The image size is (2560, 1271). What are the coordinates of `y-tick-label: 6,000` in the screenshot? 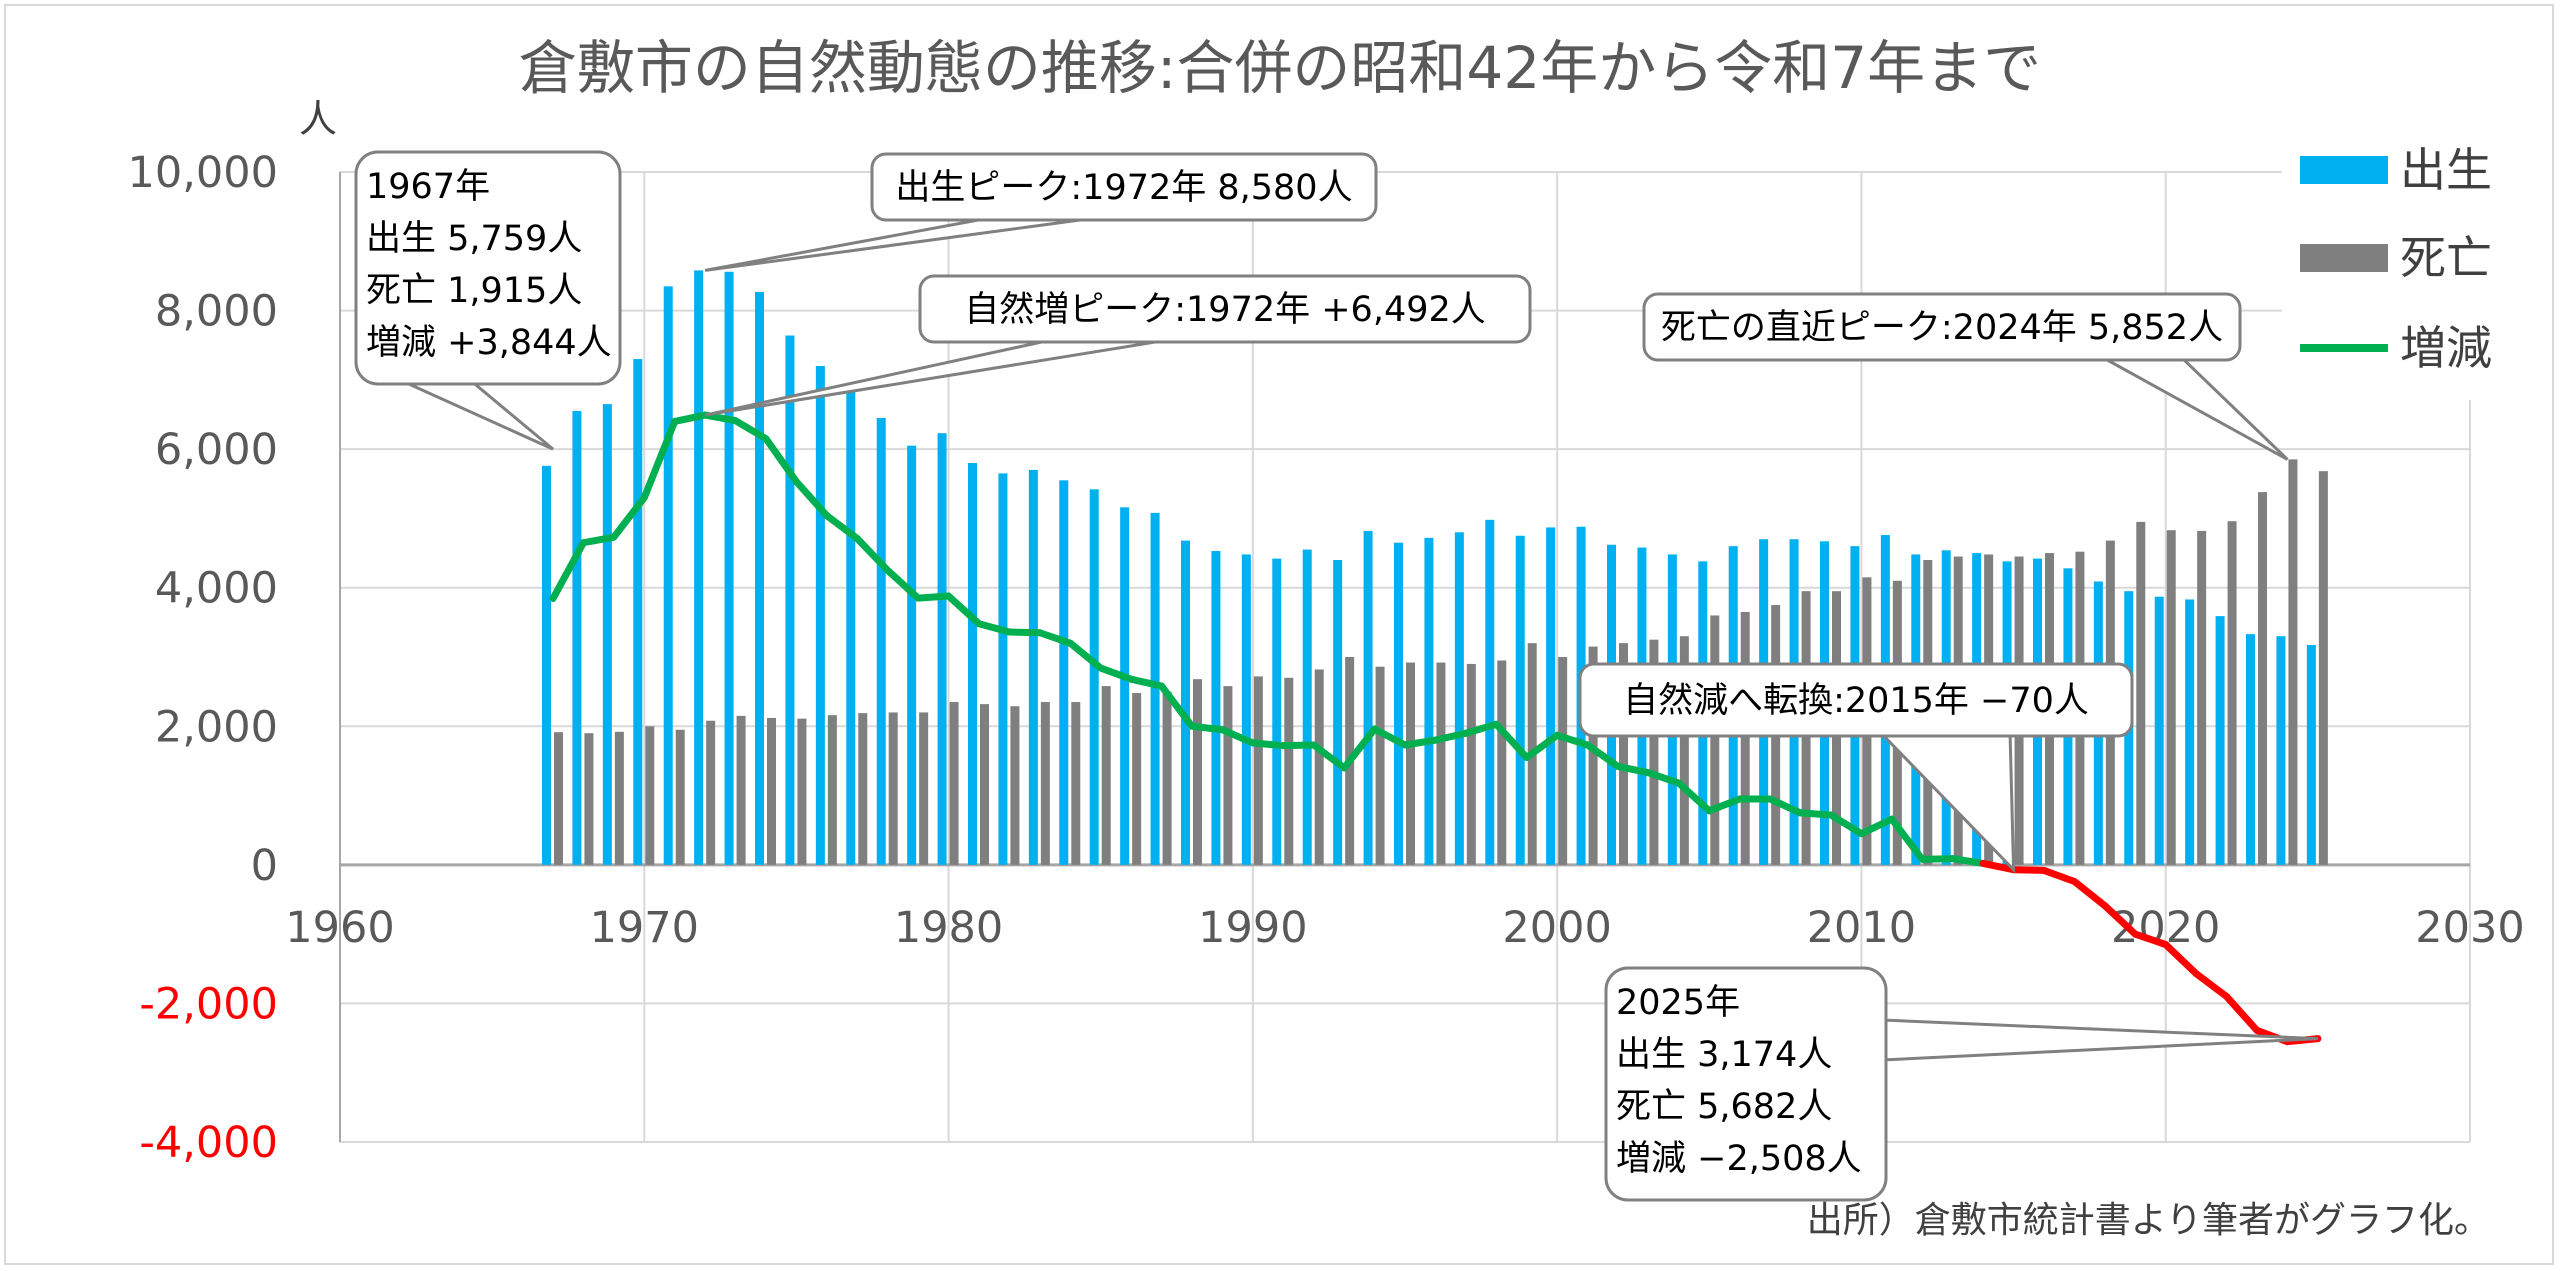 It's located at (216, 450).